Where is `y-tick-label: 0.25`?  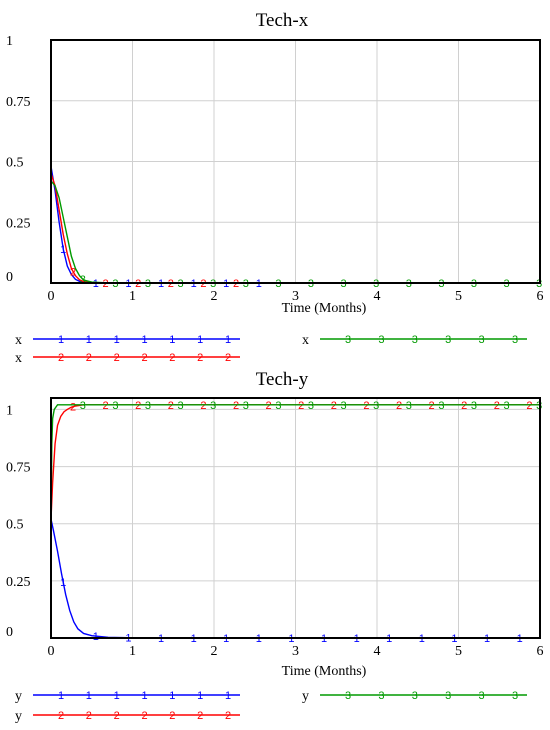
y-tick-label: 0.25 is located at coordinates (18, 223).